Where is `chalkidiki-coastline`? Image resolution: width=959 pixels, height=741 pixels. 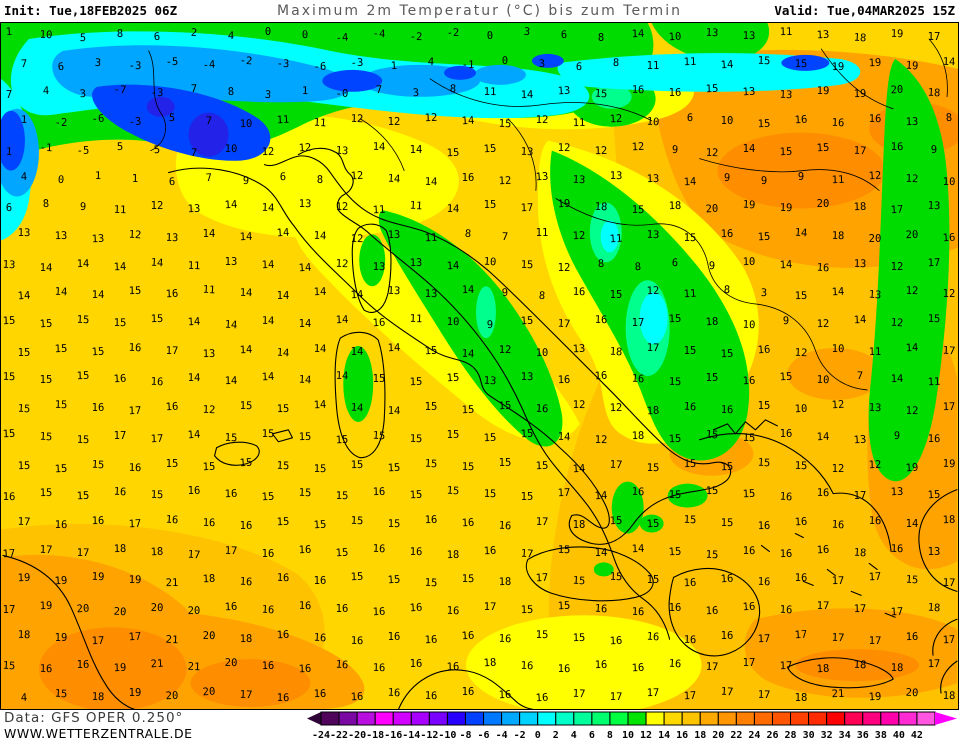 chalkidiki-coastline is located at coordinates (745, 427).